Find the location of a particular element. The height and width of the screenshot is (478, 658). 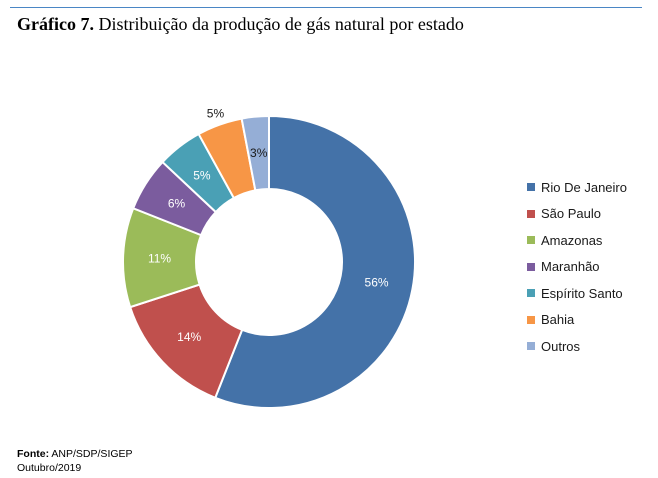

data-label-sao-paulo: 14% is located at coordinates (189, 337).